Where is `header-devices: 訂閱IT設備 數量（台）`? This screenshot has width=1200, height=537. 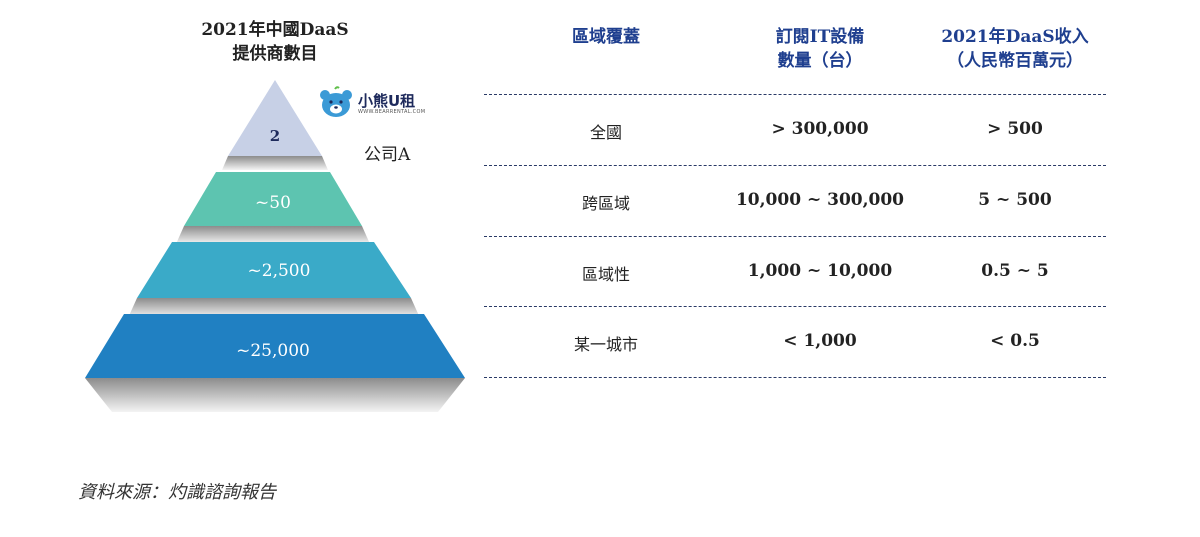
header-devices: 訂閱IT設備 數量（台） is located at coordinates (820, 49).